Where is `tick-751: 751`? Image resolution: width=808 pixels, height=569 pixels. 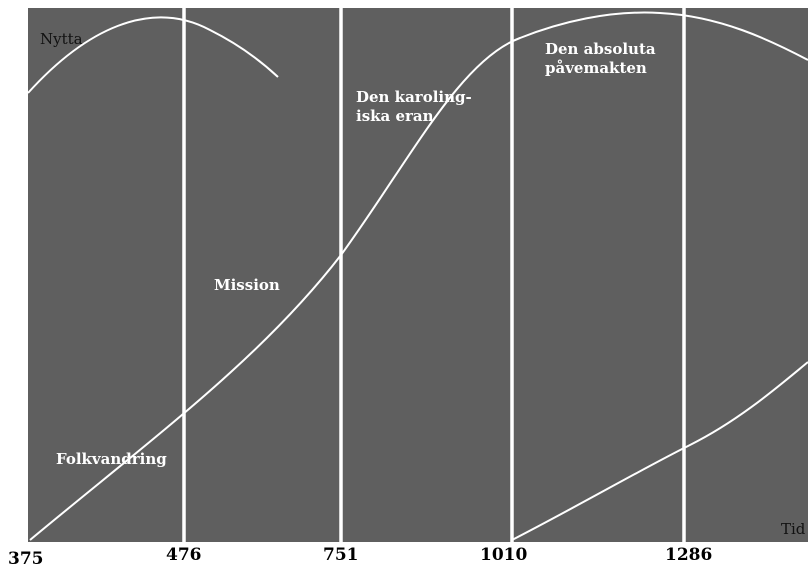
tick-751: 751 is located at coordinates (341, 555).